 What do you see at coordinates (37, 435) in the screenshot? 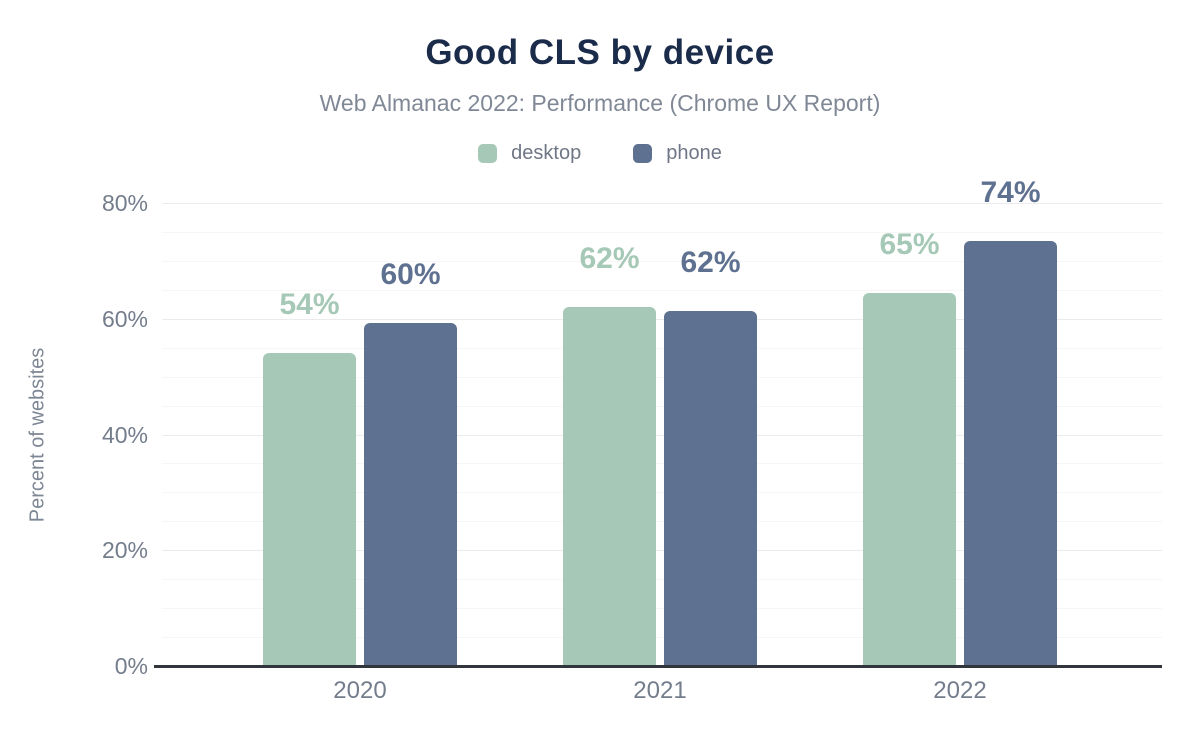
I see `y-axis-title: Percent of websites` at bounding box center [37, 435].